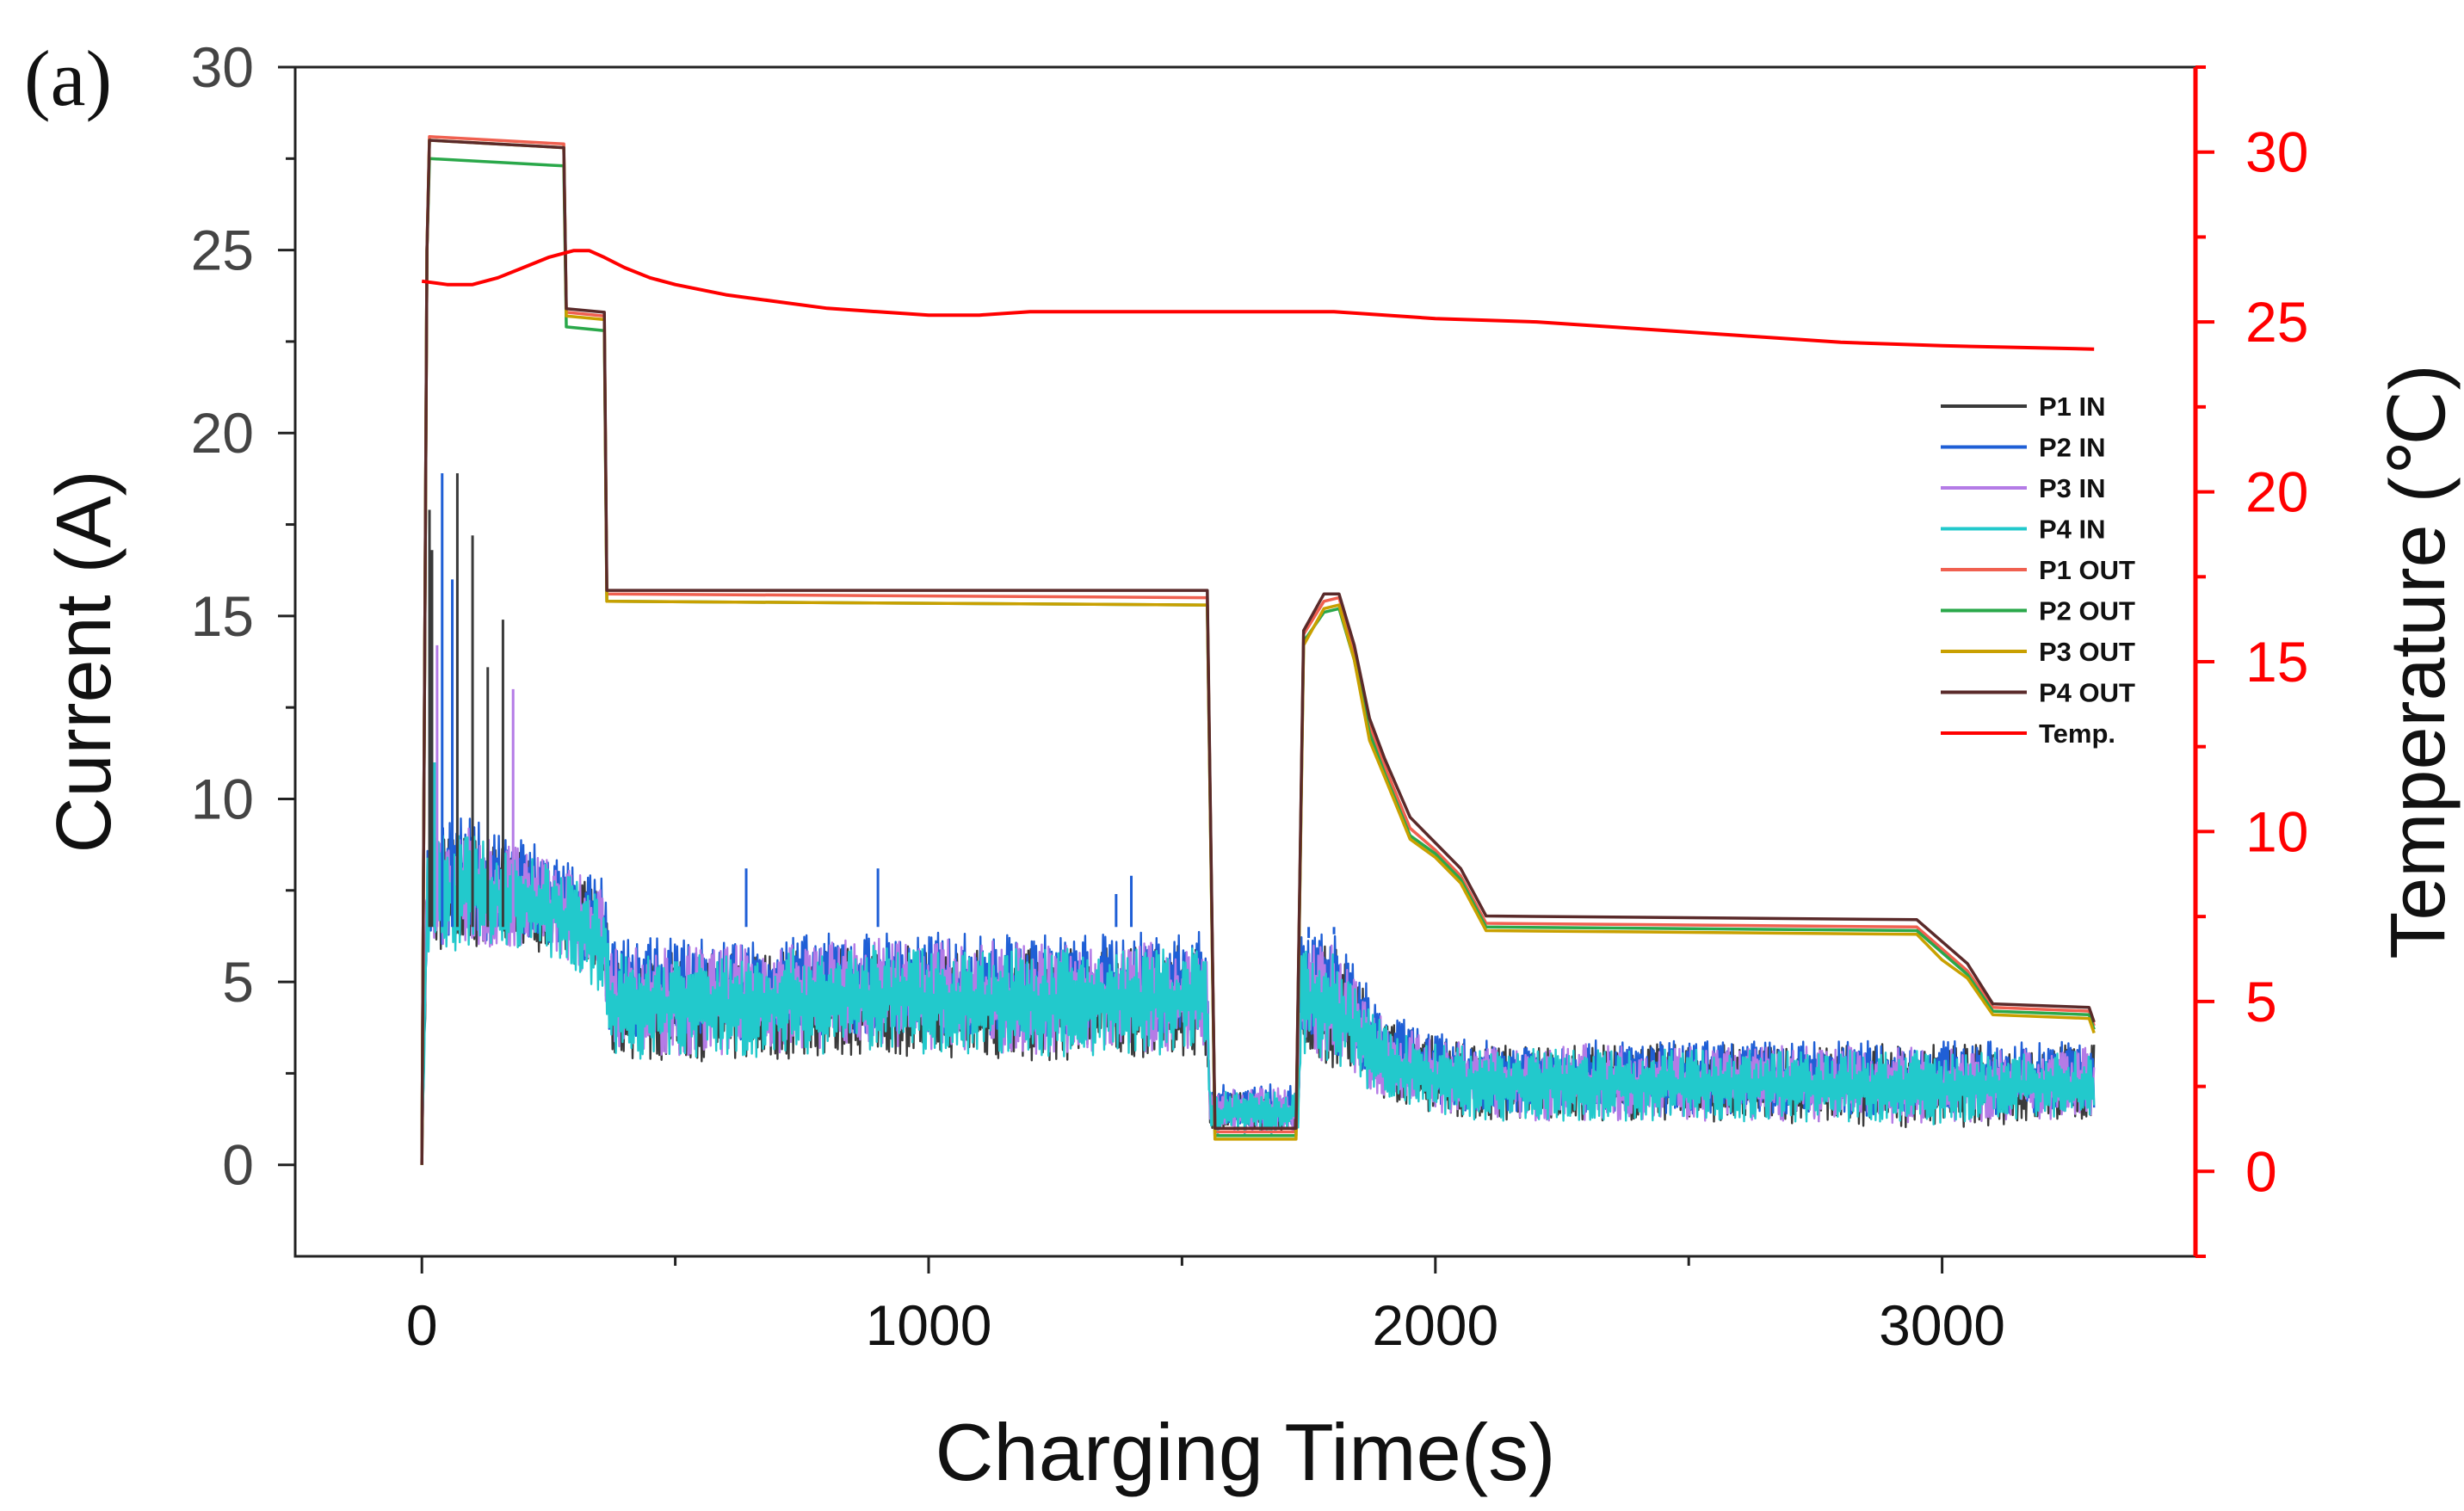 The image size is (2464, 1511). What do you see at coordinates (929, 1325) in the screenshot?
I see `x-tick-label: 1000` at bounding box center [929, 1325].